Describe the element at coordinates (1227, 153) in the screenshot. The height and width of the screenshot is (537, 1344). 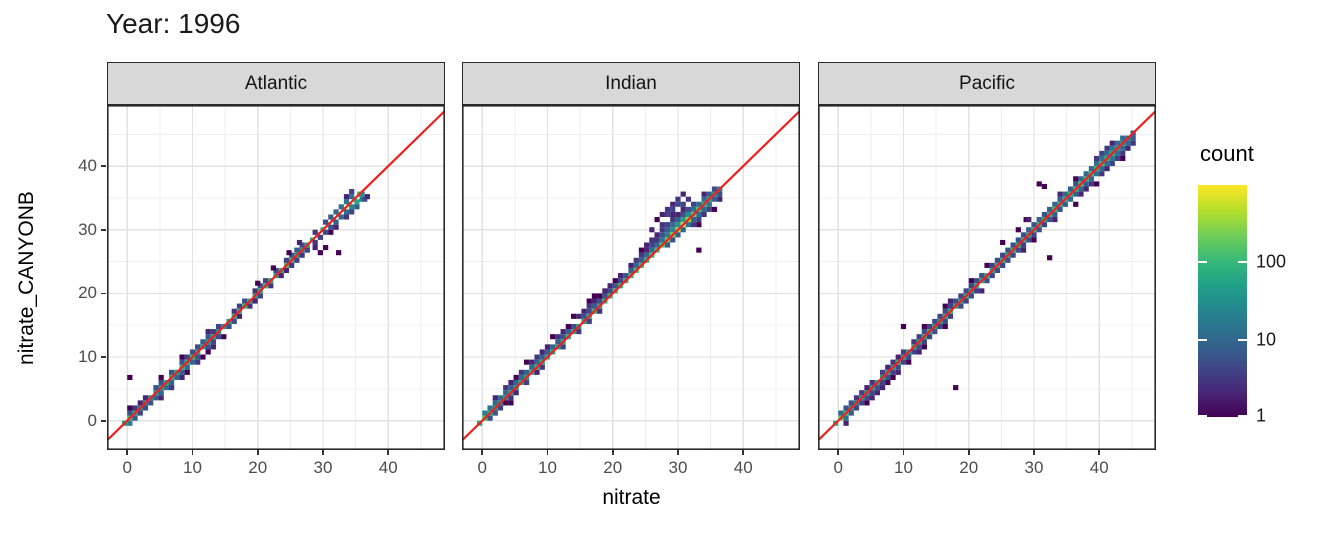
I see `legend-title: count` at that location.